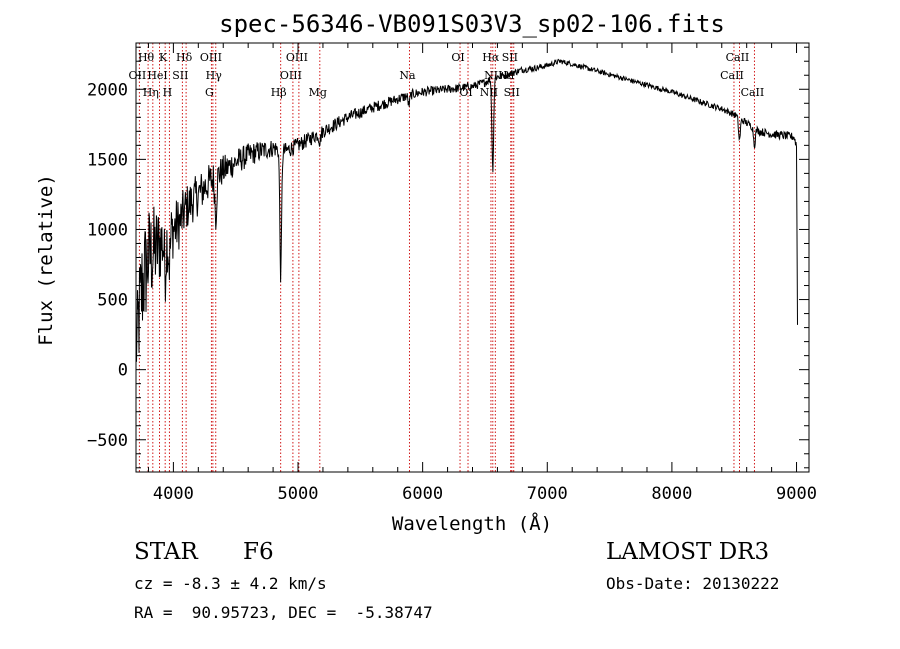 This screenshot has width=900, height=649. Describe the element at coordinates (107, 160) in the screenshot. I see `y-tick-label: 1500` at that location.